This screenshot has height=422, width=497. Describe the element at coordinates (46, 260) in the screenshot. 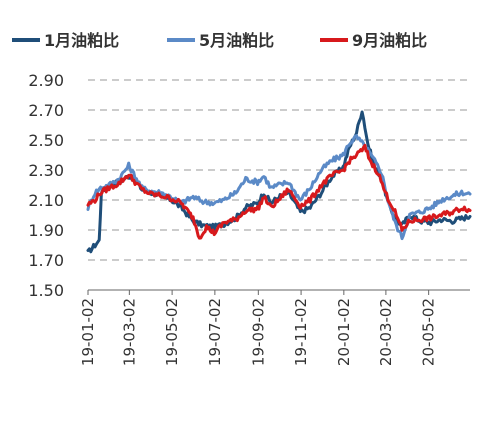

I see `y-tick-label: 1.70` at that location.